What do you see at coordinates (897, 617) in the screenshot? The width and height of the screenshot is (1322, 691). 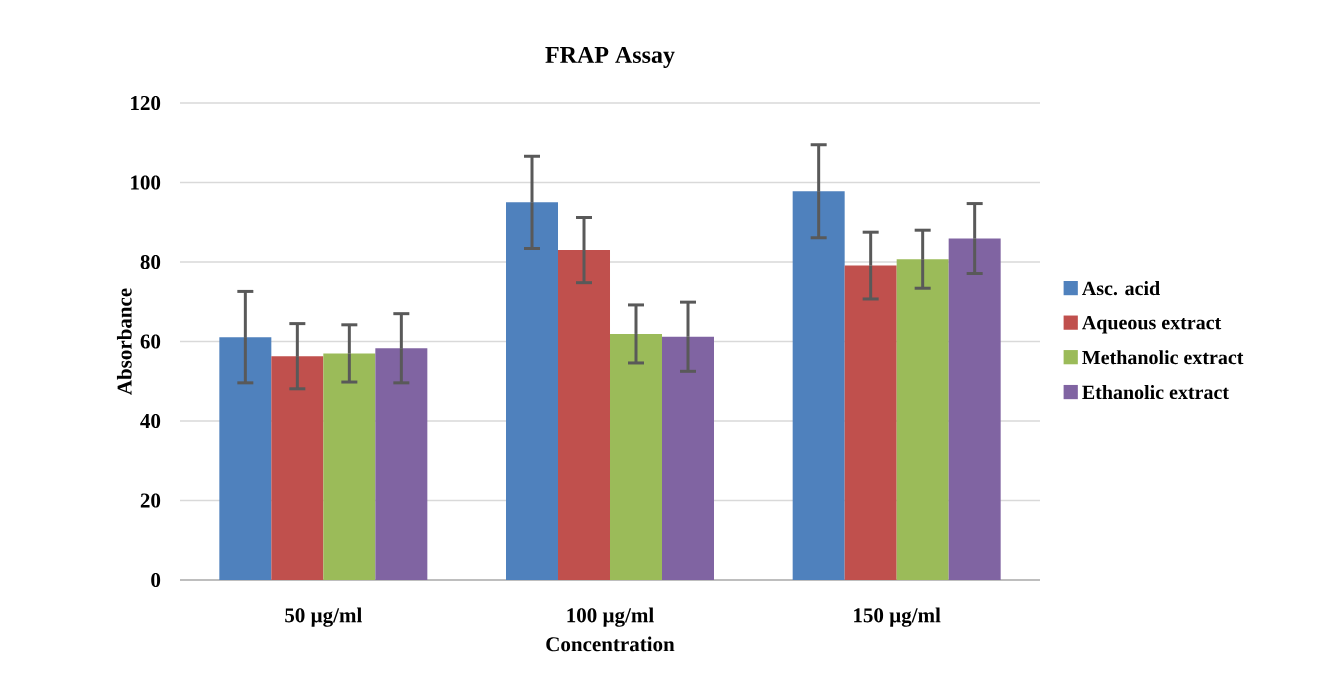 I see `x-tick-label: 150 µg/ml` at bounding box center [897, 617].